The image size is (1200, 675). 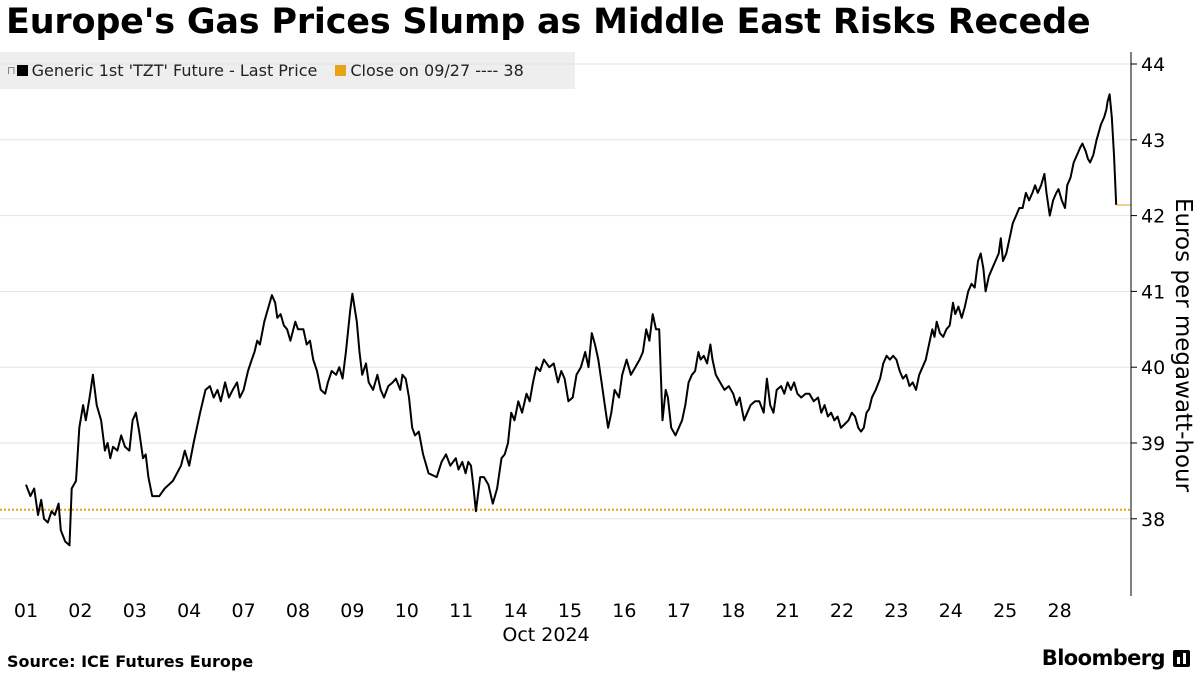 I want to click on x-tick-label: 25, so click(x=1005, y=611).